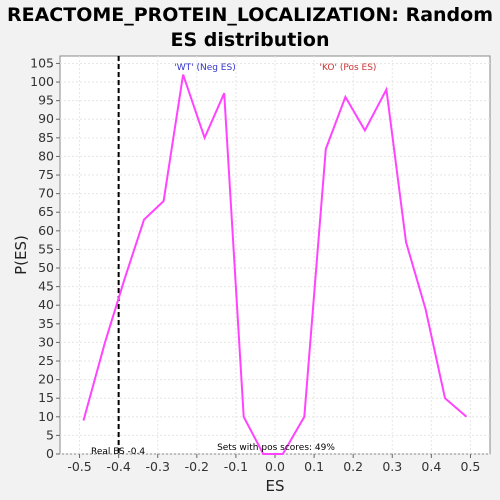 Image resolution: width=500 pixels, height=500 pixels. I want to click on y-tick-label: 105, so click(42, 62).